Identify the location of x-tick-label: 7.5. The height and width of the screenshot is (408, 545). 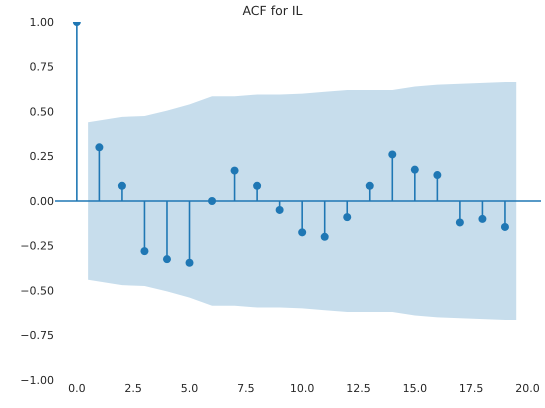
(246, 388).